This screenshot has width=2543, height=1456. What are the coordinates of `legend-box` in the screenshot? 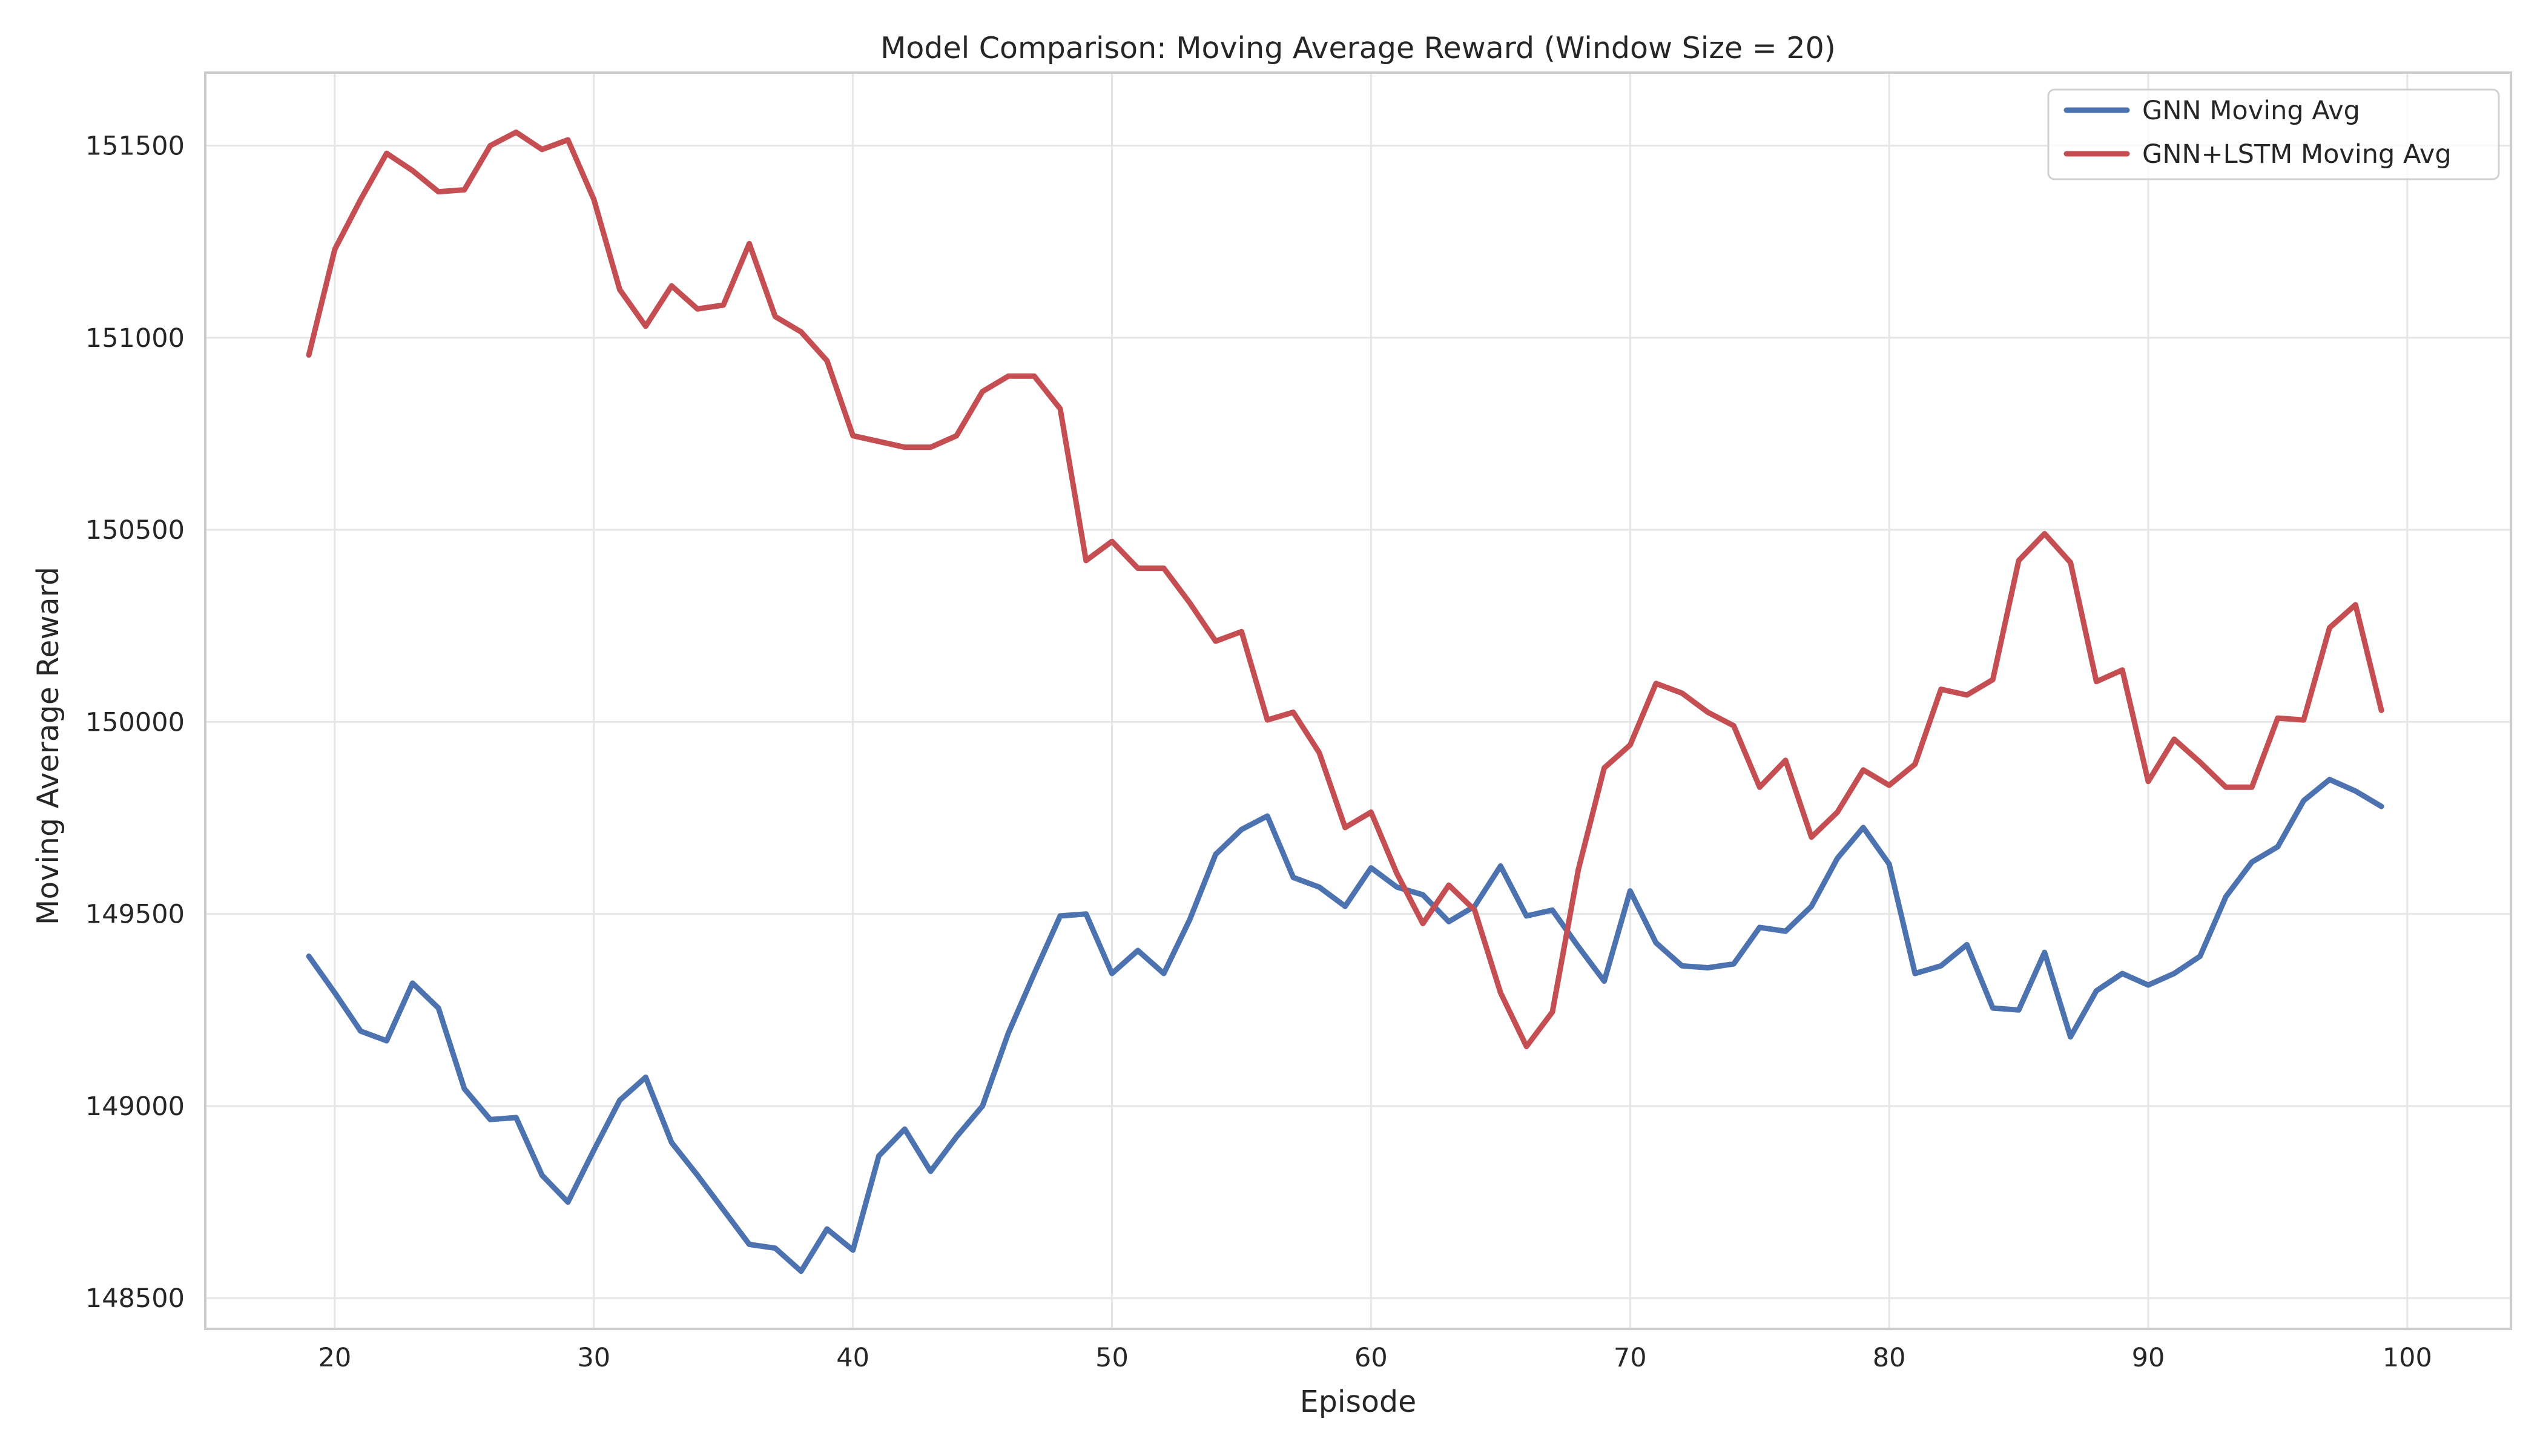 It's located at (2273, 134).